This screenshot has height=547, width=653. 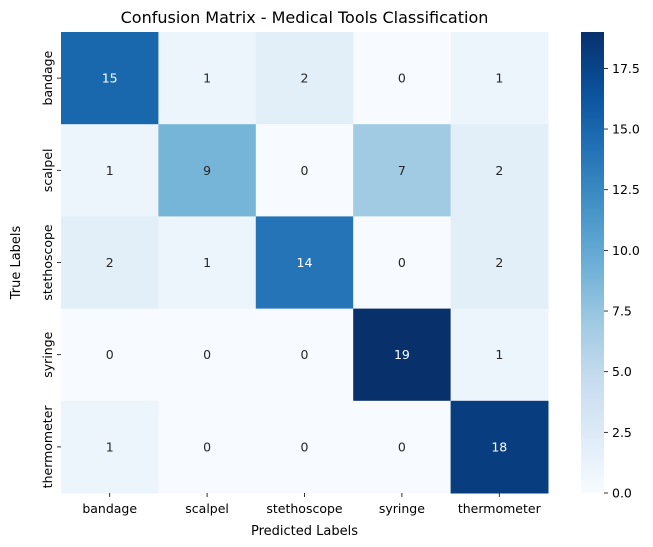 What do you see at coordinates (626, 129) in the screenshot?
I see `colorbar-tick-label: 15.0` at bounding box center [626, 129].